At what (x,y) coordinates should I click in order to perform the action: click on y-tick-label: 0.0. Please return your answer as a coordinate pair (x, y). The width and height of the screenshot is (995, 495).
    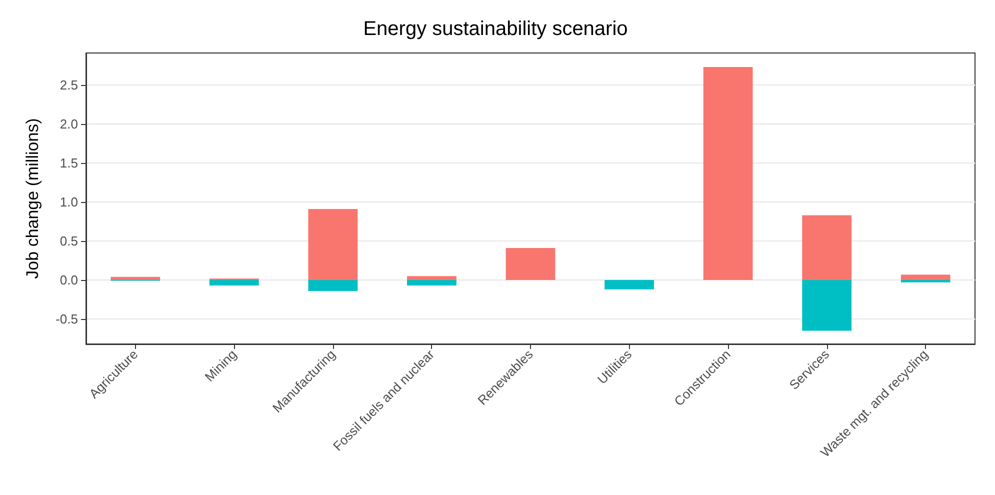
    Looking at the image, I should click on (69, 280).